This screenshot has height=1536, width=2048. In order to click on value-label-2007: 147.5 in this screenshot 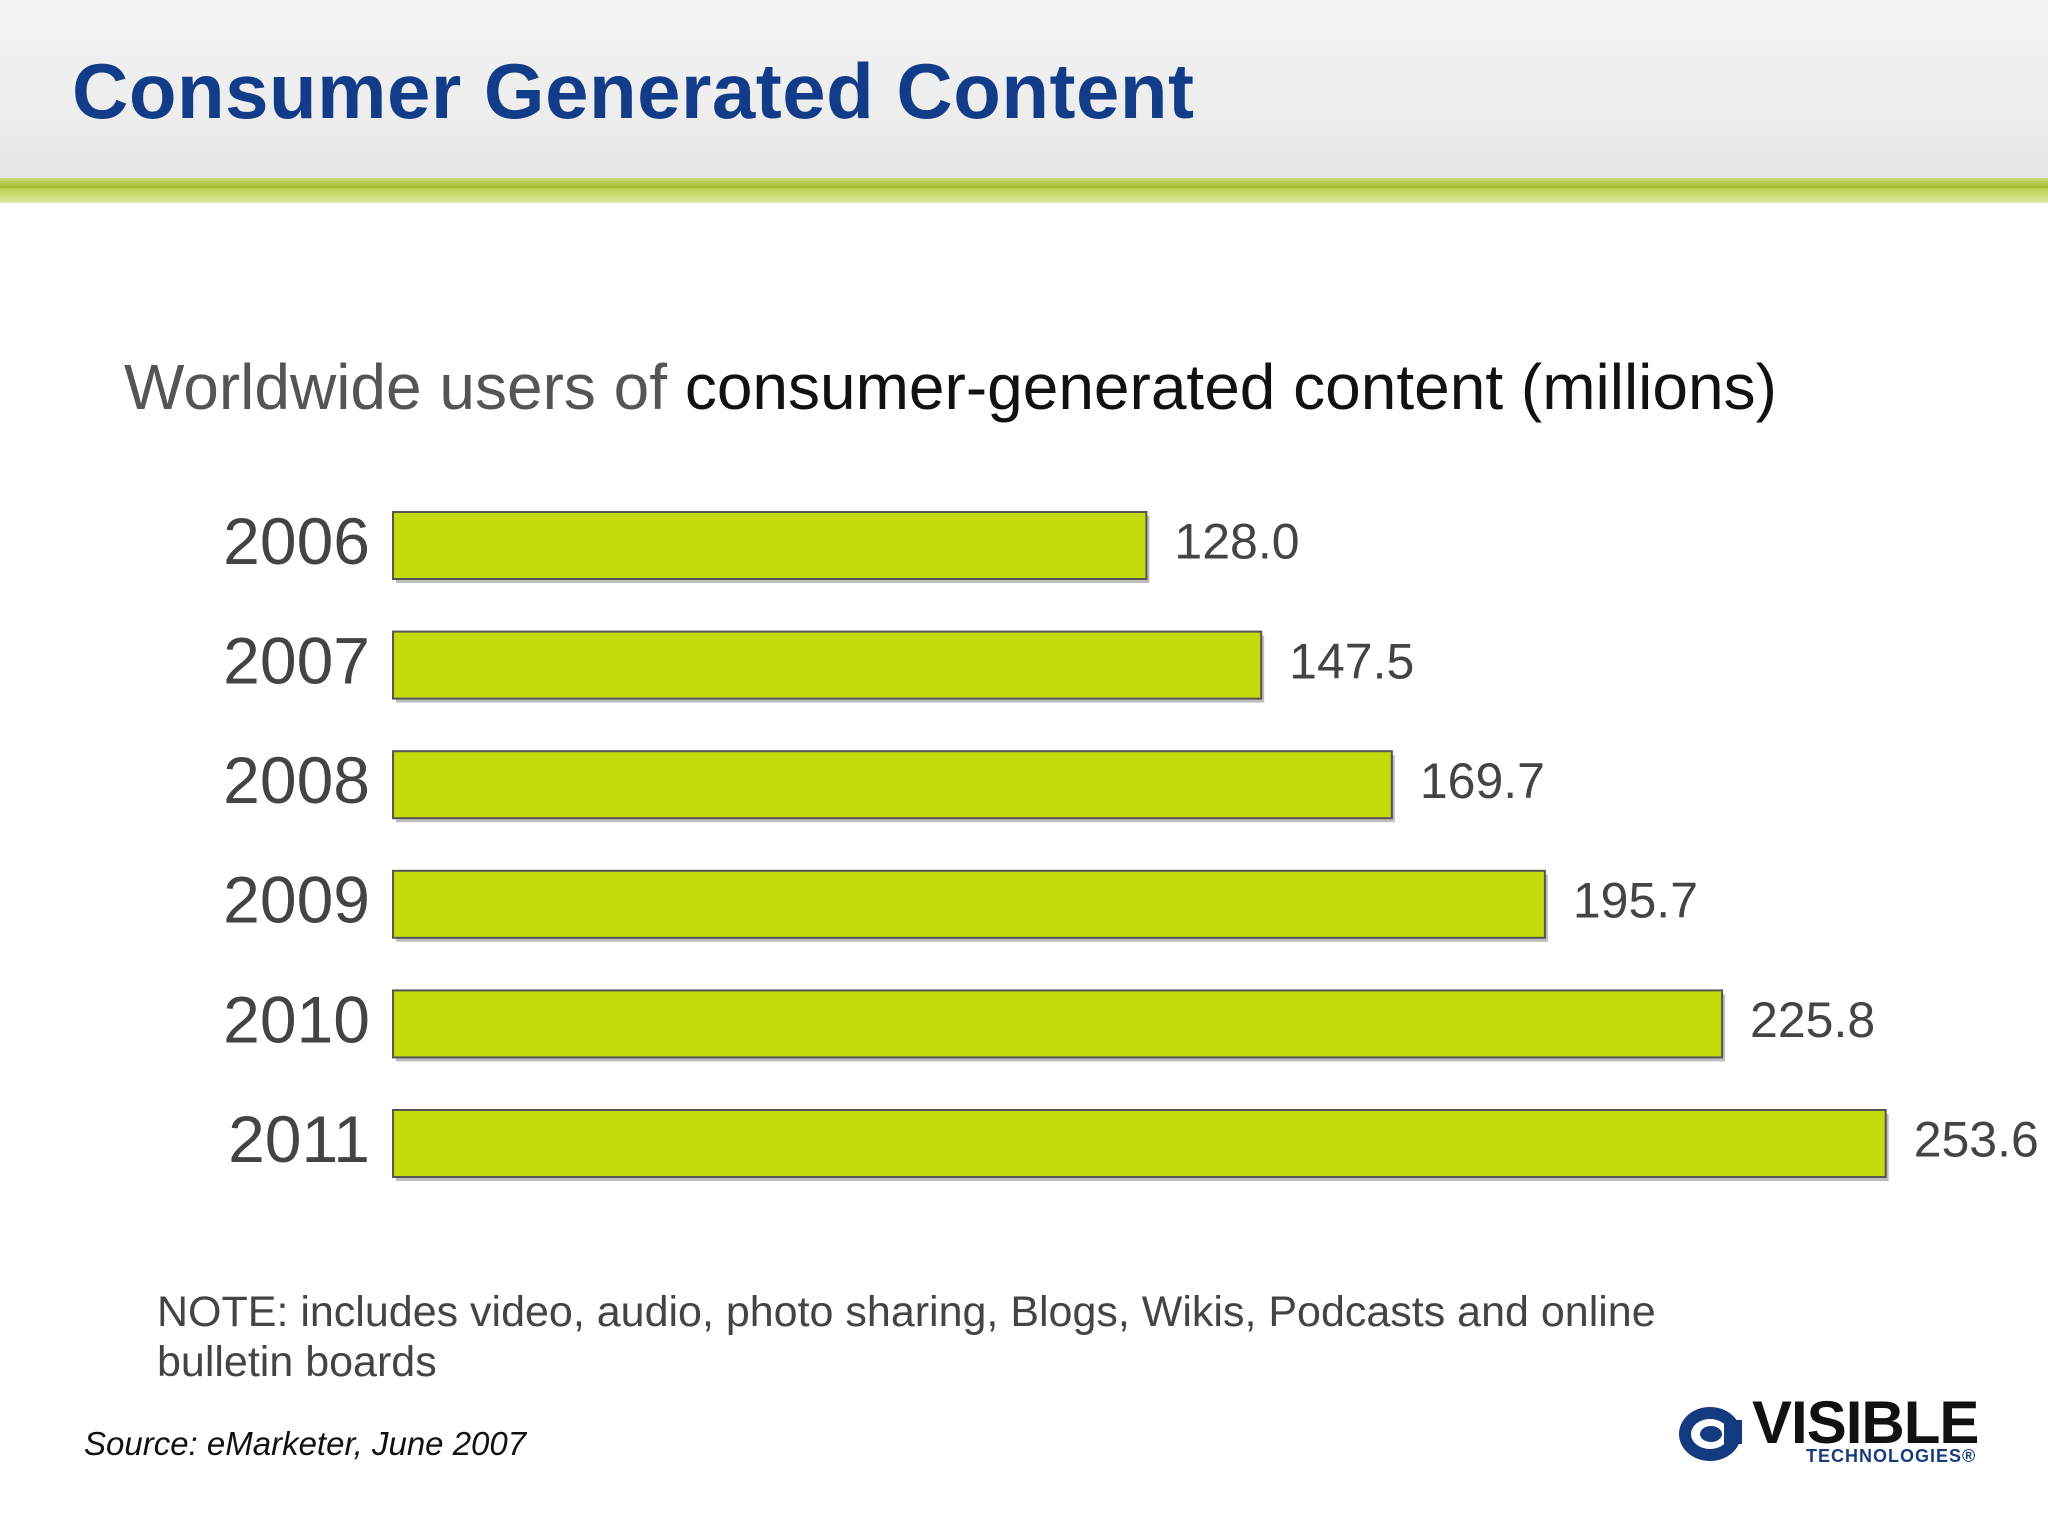, I will do `click(1351, 661)`.